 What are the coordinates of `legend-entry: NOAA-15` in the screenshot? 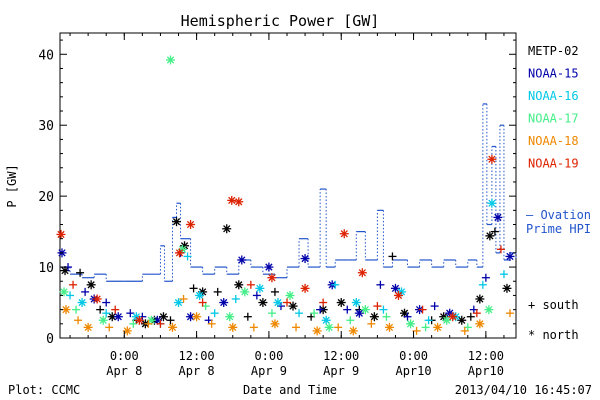 It's located at (553, 74).